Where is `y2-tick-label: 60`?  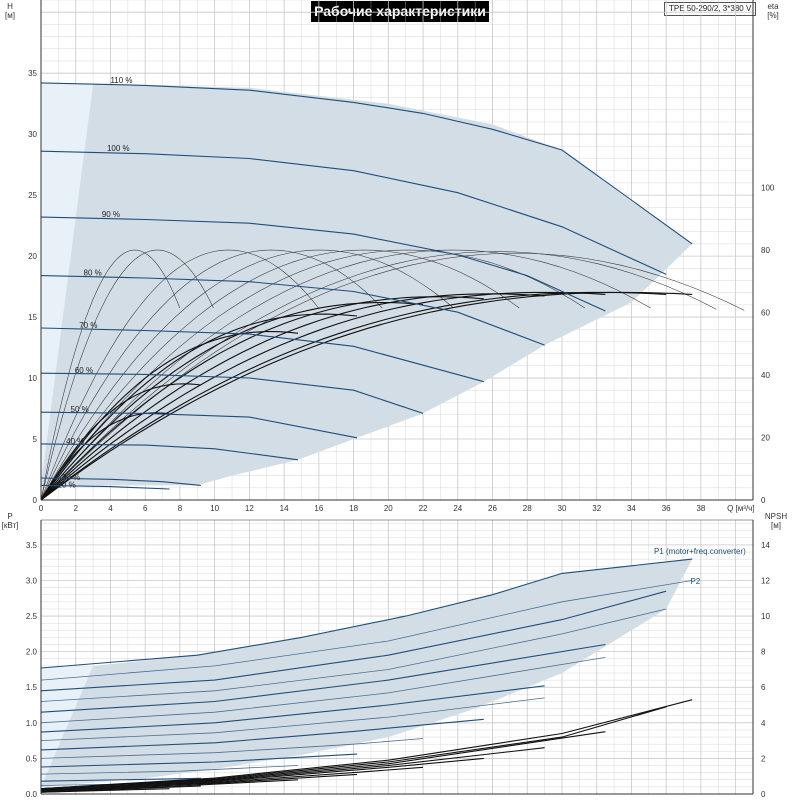
y2-tick-label: 60 is located at coordinates (765, 313).